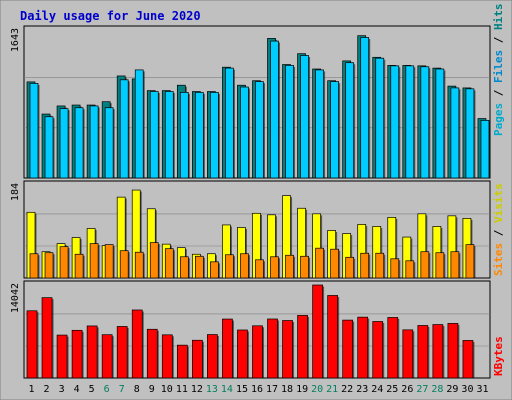  Describe the element at coordinates (498, 259) in the screenshot. I see `legend-sites: Sites` at that location.